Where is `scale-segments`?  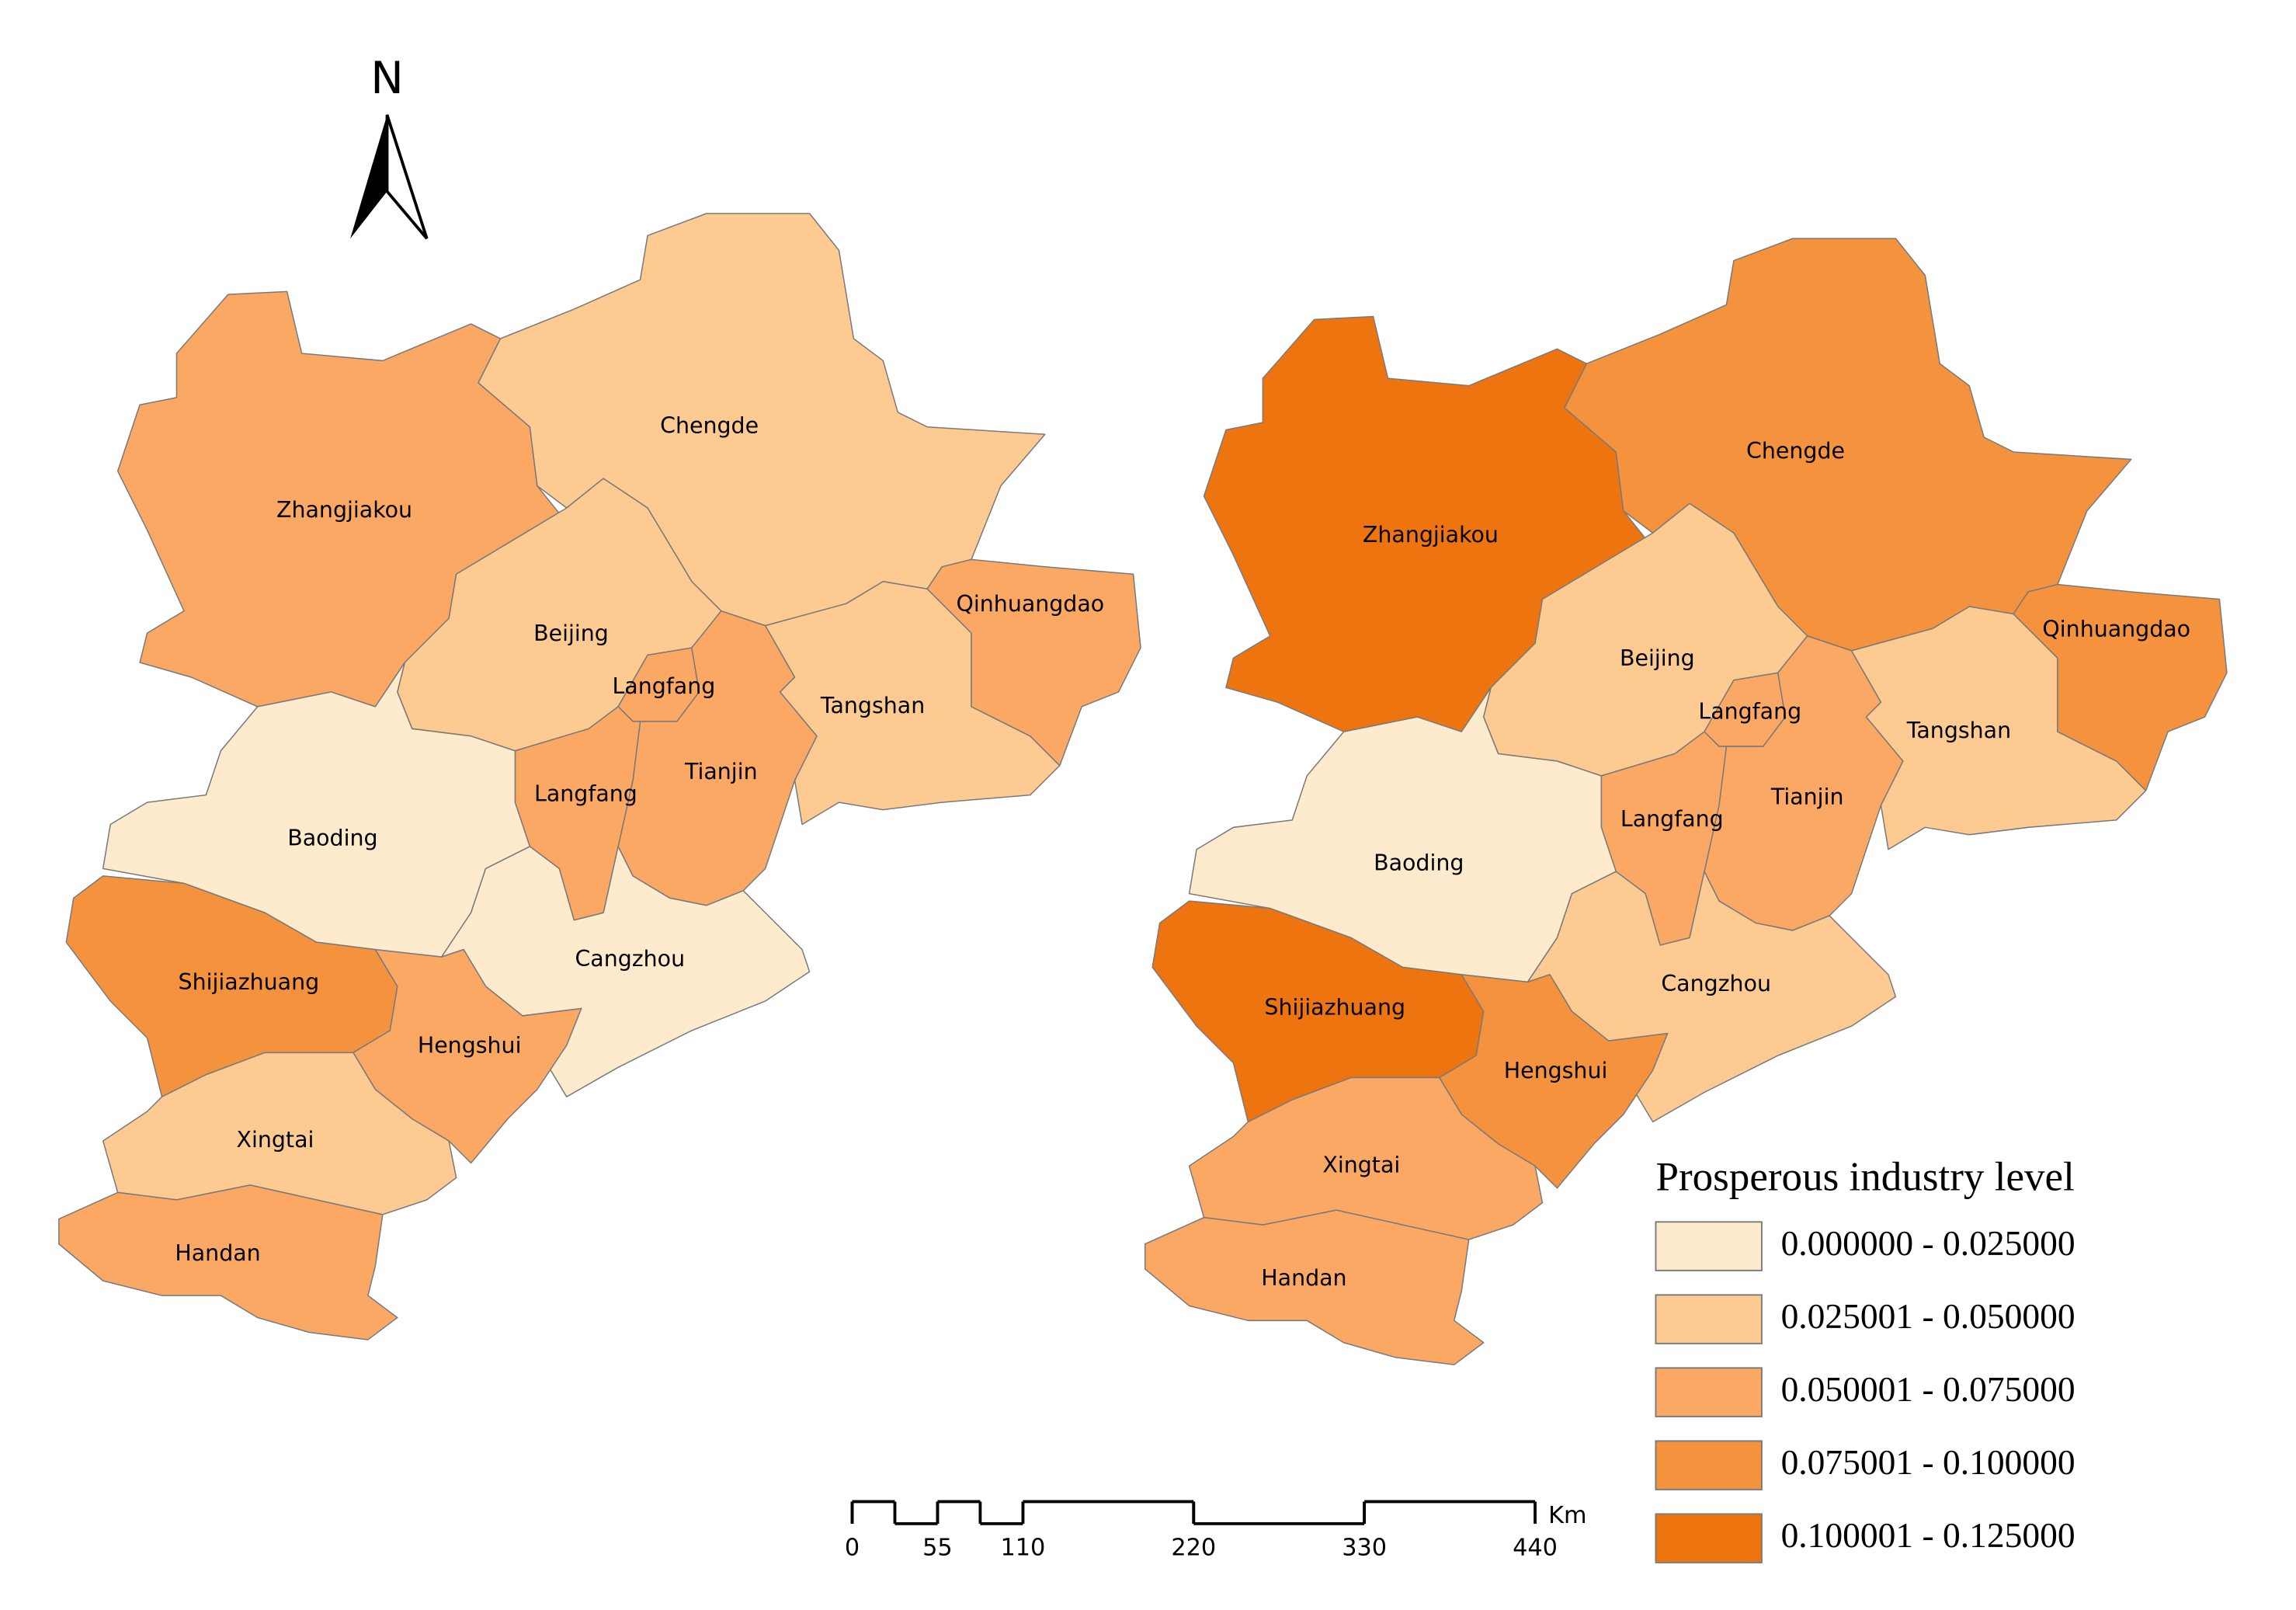
scale-segments is located at coordinates (1194, 1512).